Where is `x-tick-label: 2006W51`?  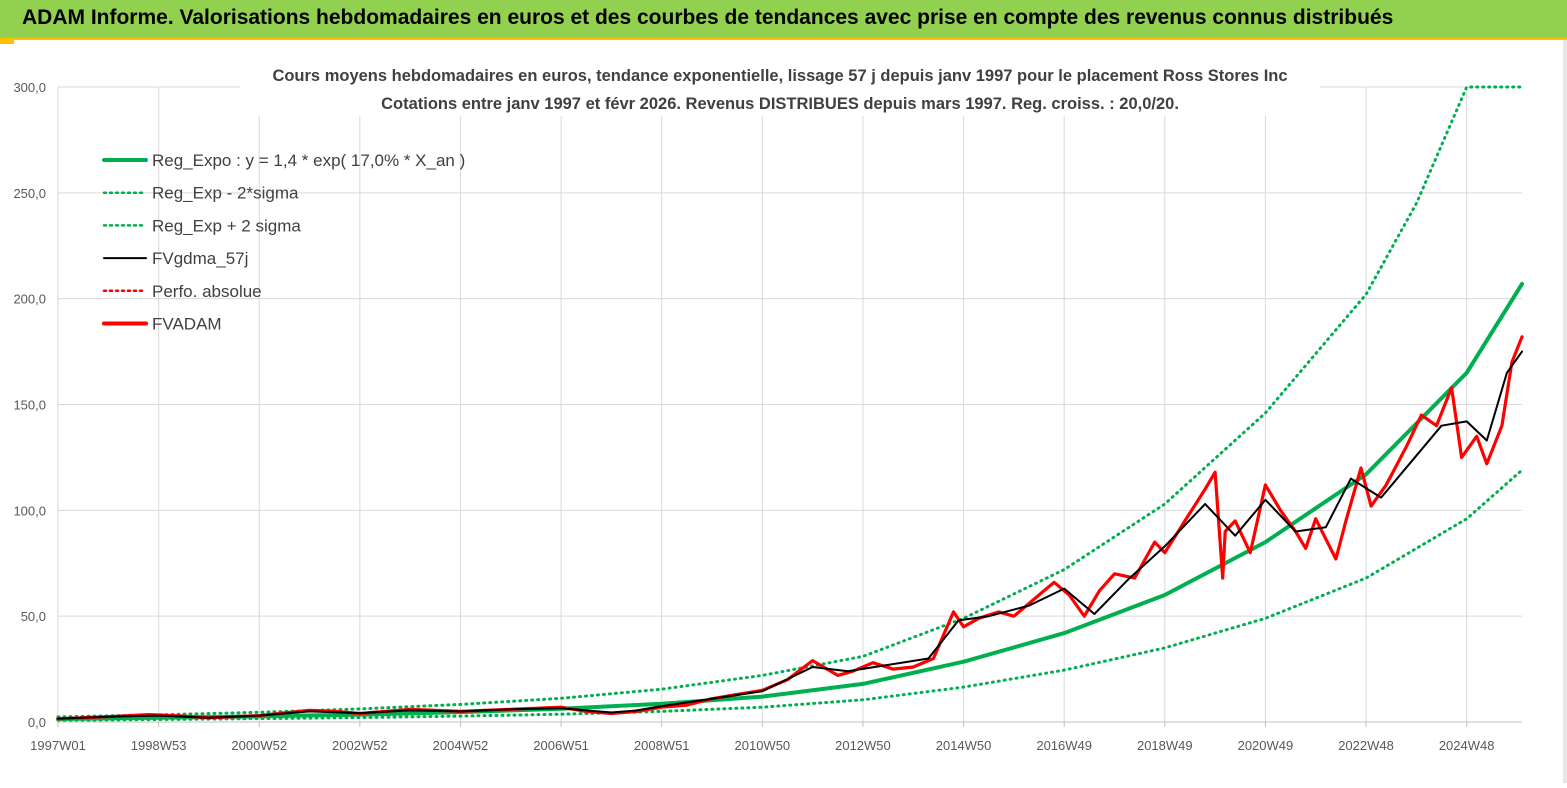 x-tick-label: 2006W51 is located at coordinates (561, 745).